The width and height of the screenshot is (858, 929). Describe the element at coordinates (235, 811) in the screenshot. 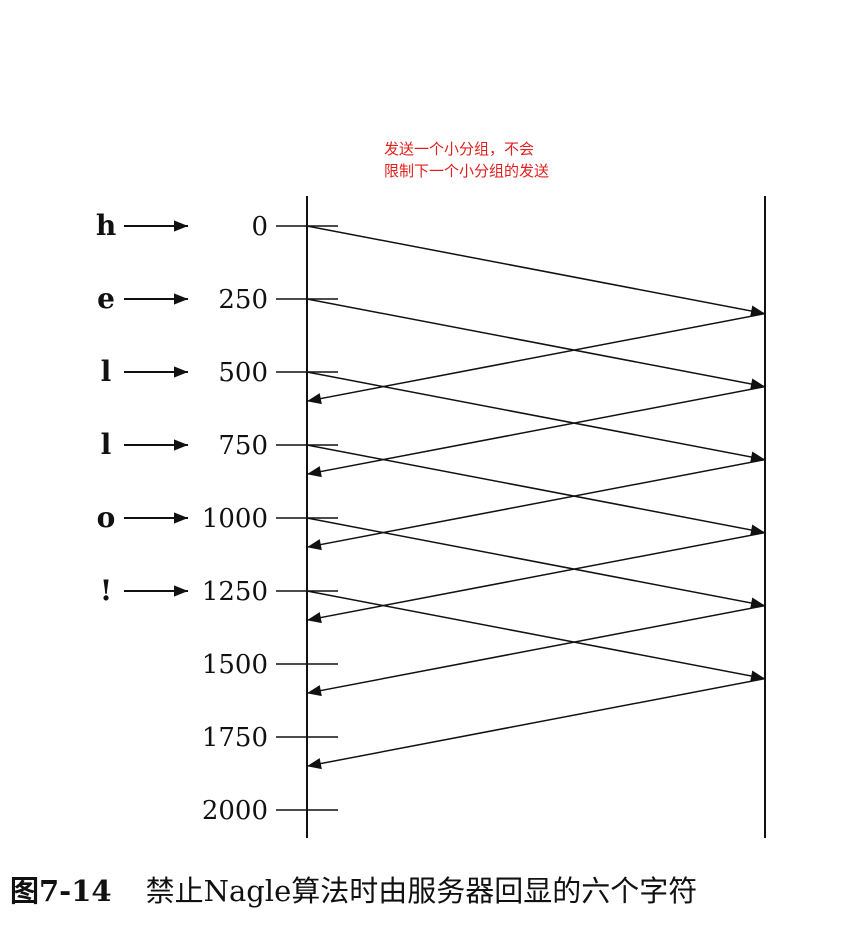

I see `time-label: 2000` at that location.